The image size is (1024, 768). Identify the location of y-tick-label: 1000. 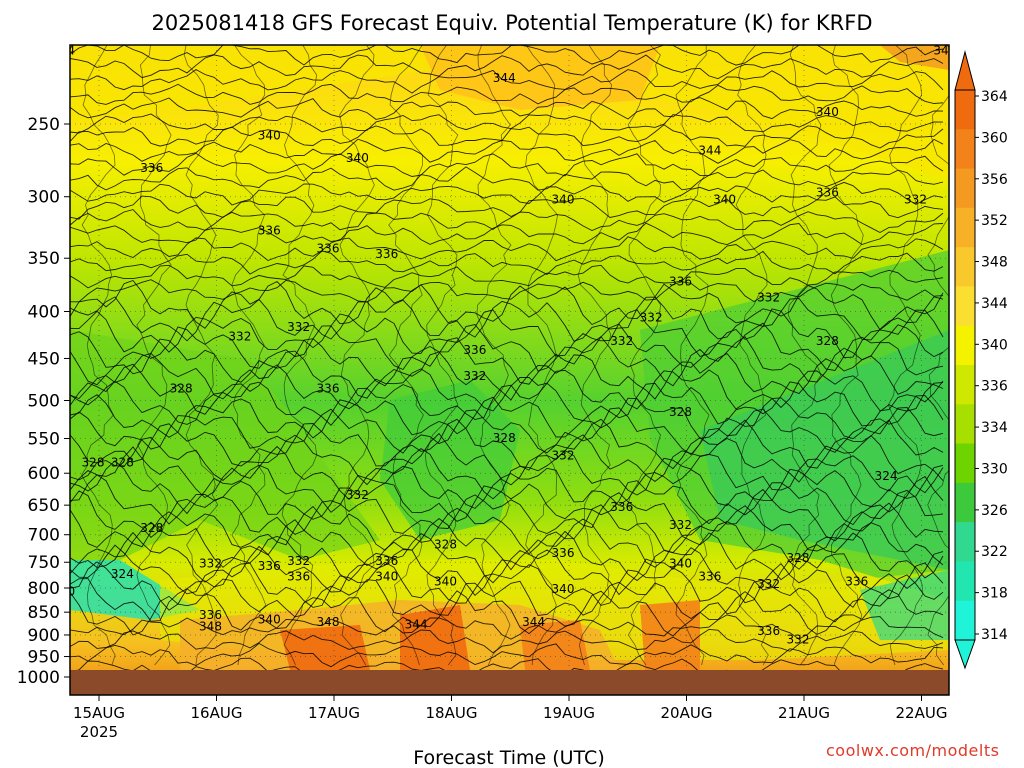
(38, 678).